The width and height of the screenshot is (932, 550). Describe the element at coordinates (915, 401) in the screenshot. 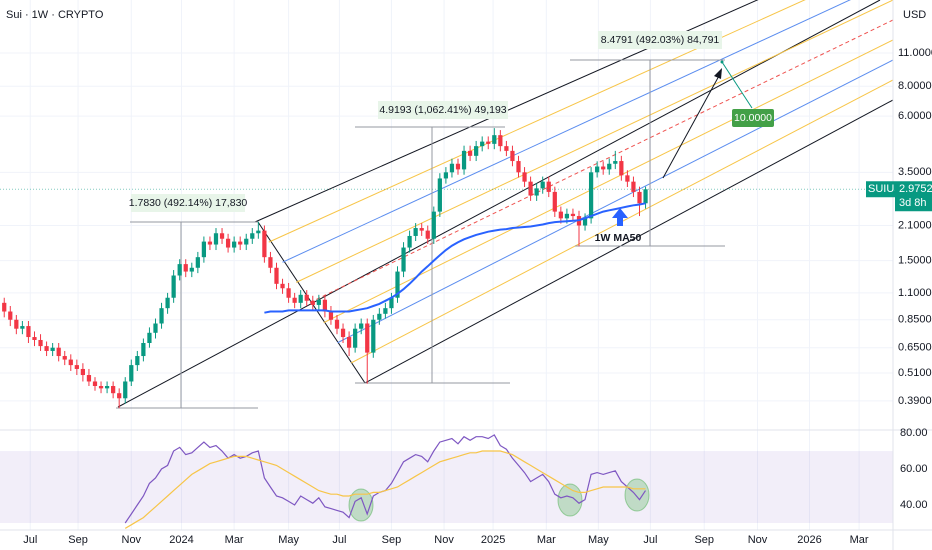

I see `y-tick-label: 0.3900` at that location.